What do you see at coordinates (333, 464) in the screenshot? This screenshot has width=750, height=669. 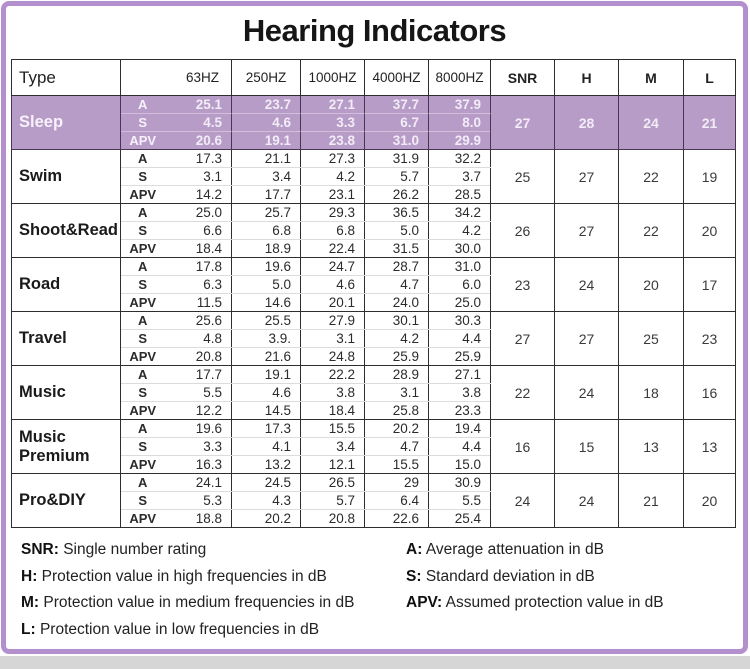 I see `value-cell: 12.1` at bounding box center [333, 464].